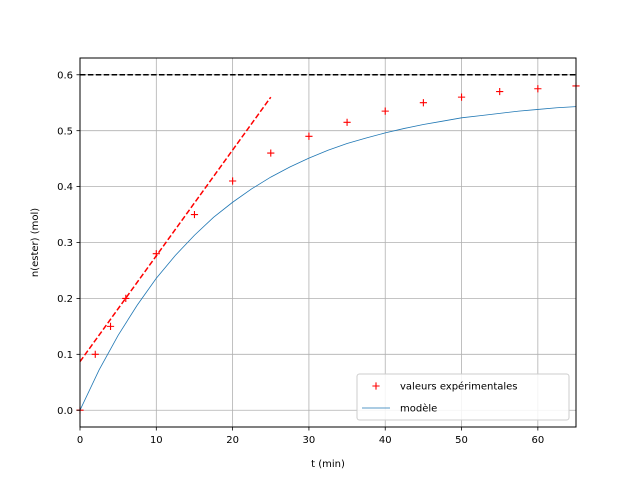  Describe the element at coordinates (418, 409) in the screenshot. I see `legend-label: modèle` at that location.